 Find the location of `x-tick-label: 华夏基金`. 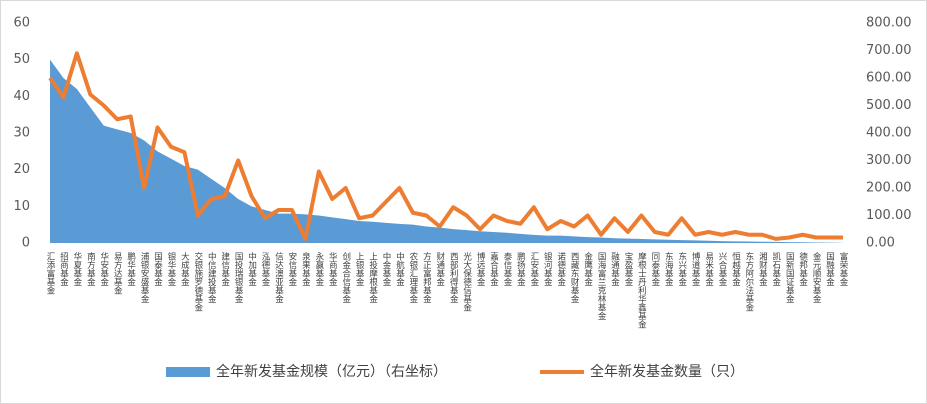

x-tick-label: 华夏基金 is located at coordinates (77, 268).